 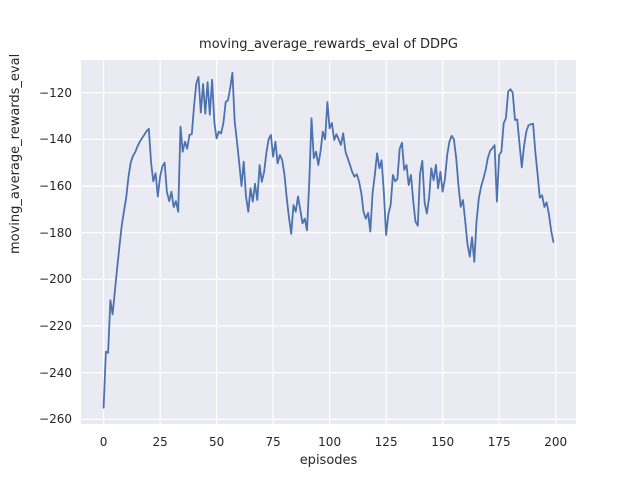 I want to click on x-tick-label: 100, so click(x=330, y=442).